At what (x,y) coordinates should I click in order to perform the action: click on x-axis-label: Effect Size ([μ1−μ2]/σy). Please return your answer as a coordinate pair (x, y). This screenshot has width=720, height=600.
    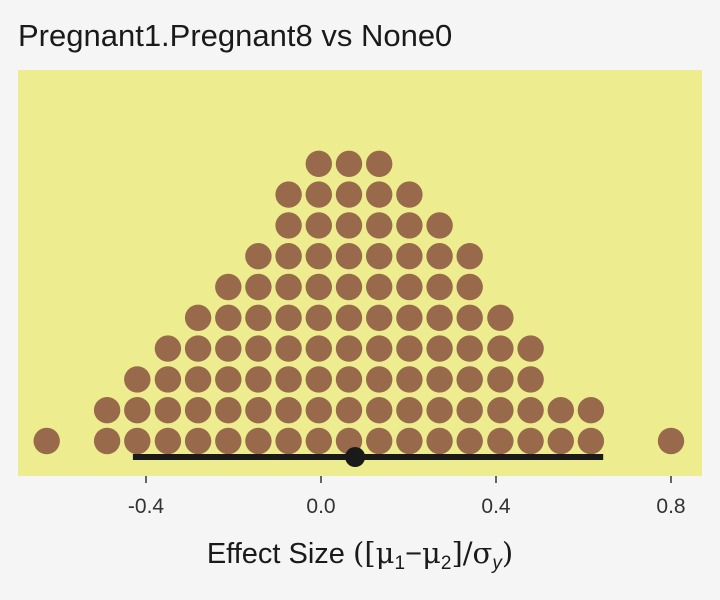
    Looking at the image, I should click on (360, 555).